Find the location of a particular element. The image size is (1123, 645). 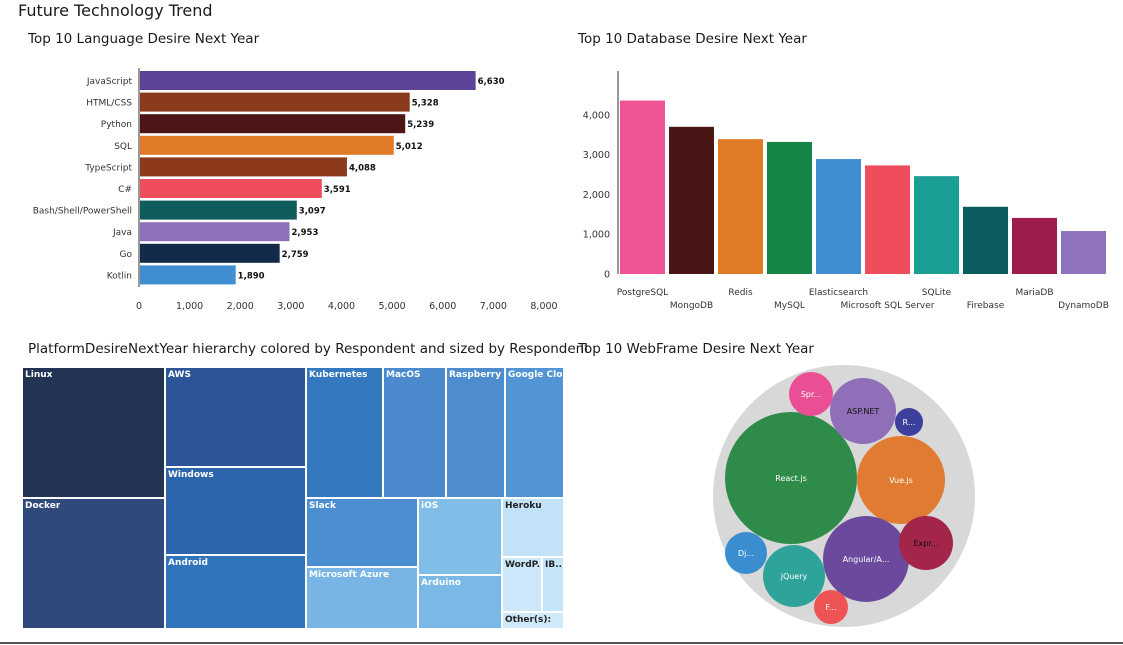

value-label: 1,890 is located at coordinates (251, 276).